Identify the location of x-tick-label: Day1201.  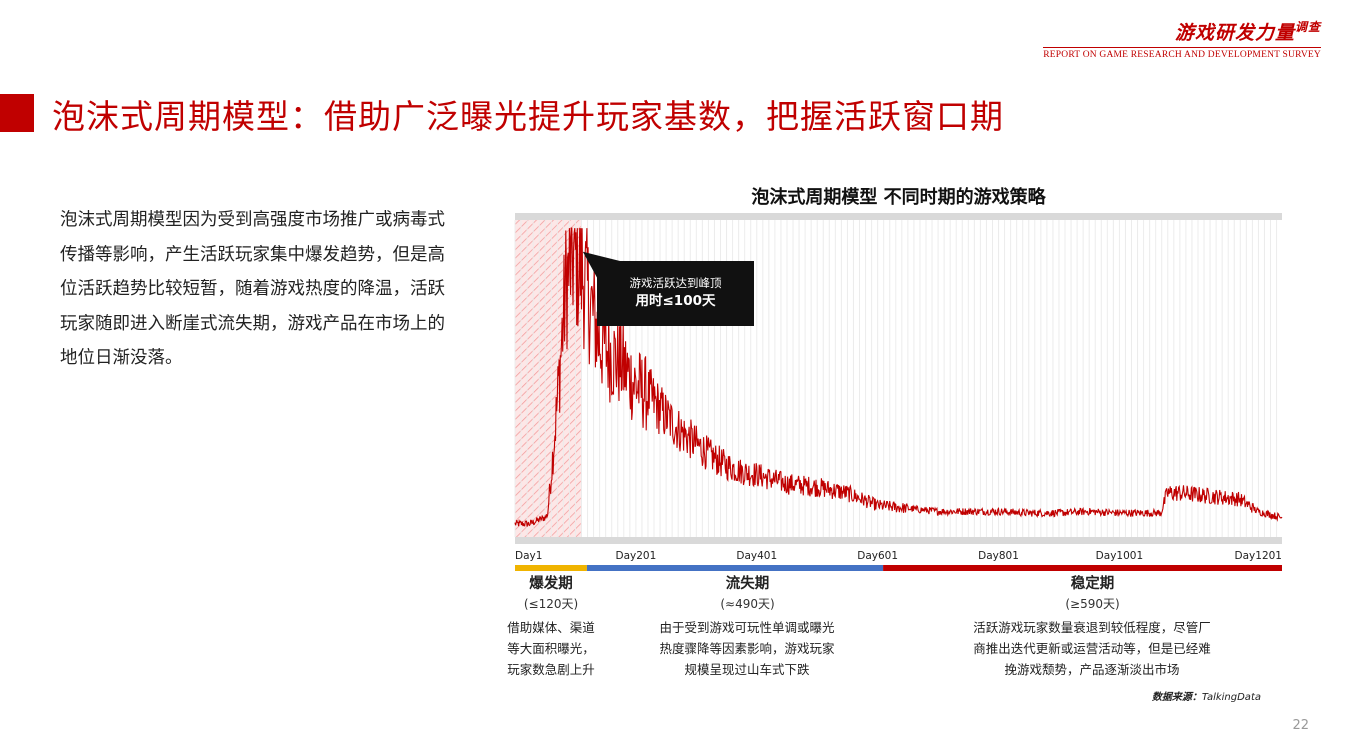
(1258, 556).